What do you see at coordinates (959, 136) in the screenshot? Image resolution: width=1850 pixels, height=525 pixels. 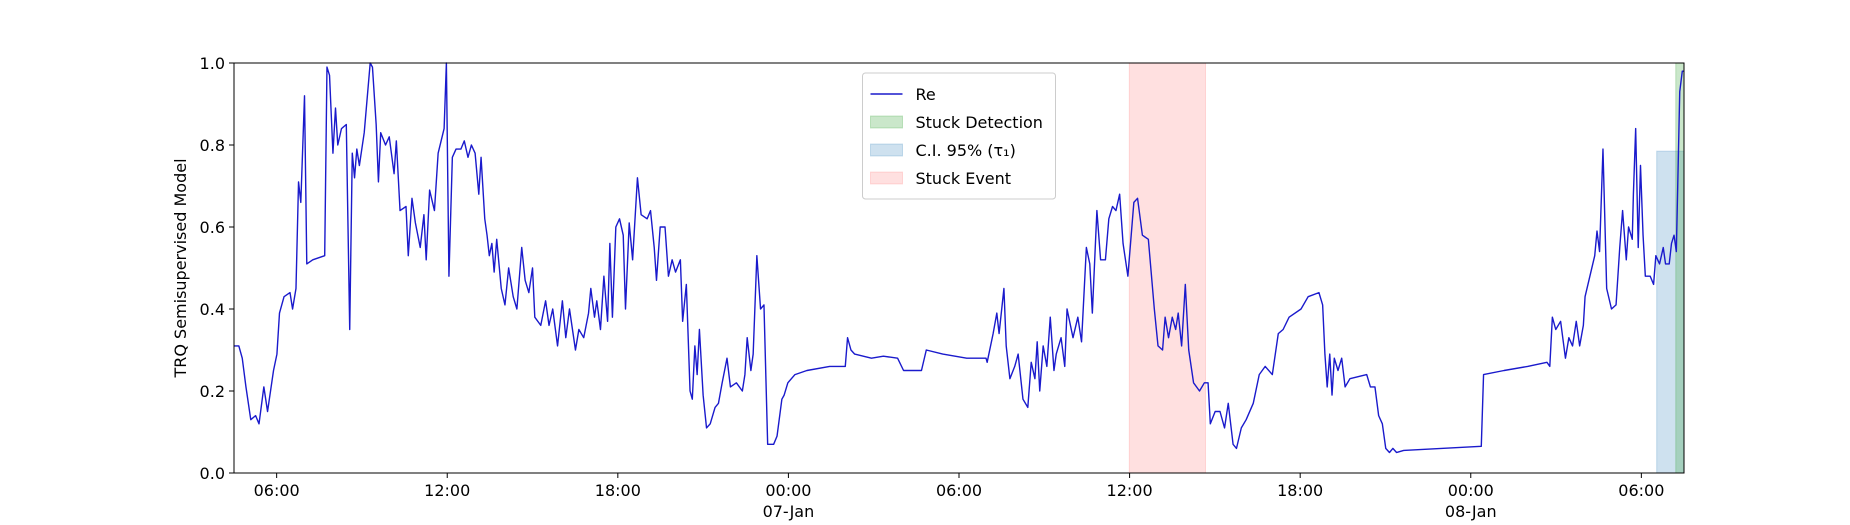 I see `legend-box` at bounding box center [959, 136].